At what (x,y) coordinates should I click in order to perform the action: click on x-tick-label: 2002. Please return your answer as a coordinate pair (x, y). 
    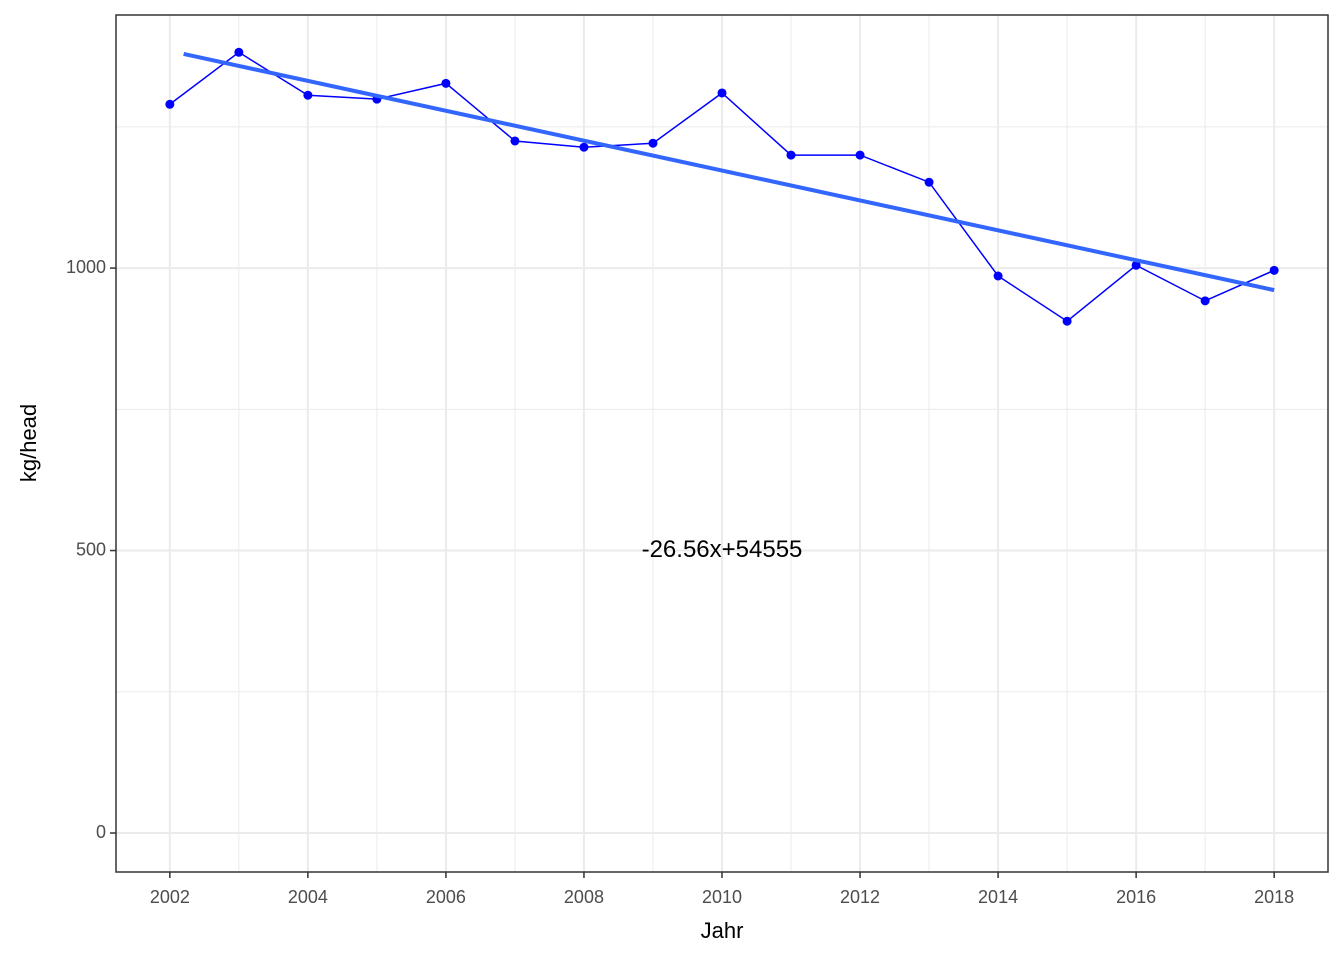
    Looking at the image, I should click on (170, 897).